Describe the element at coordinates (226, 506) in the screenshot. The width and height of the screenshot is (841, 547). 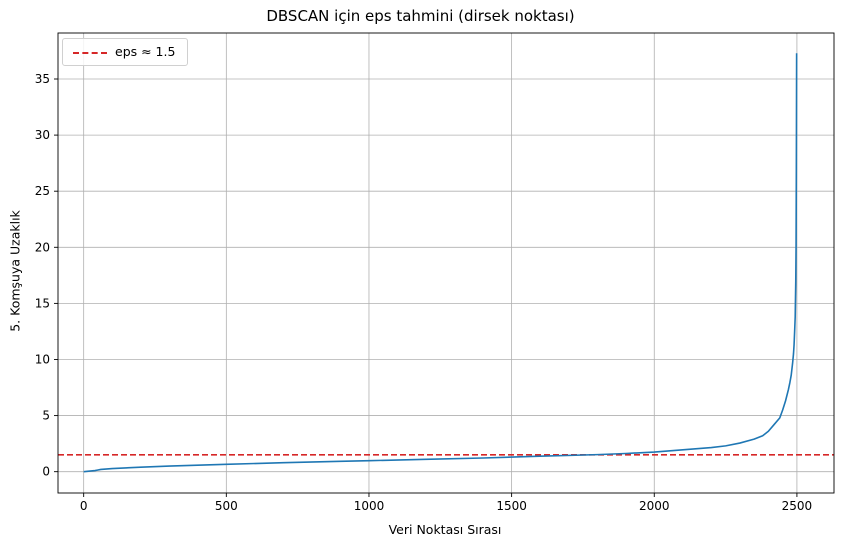
I see `x-tick-label: 500` at that location.